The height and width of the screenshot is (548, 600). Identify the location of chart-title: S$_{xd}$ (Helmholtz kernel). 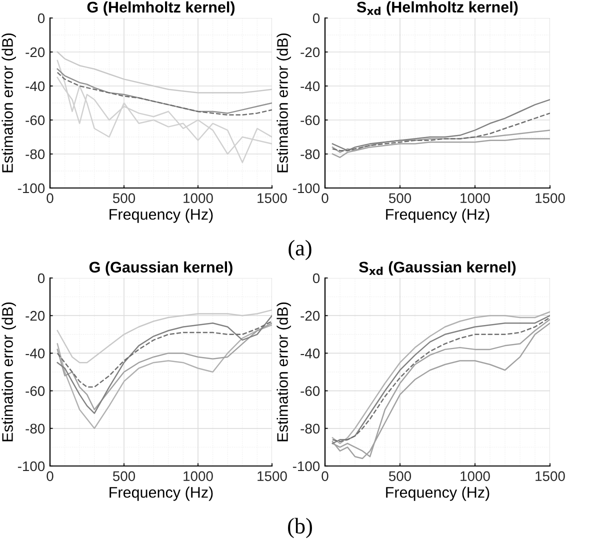
(437, 8).